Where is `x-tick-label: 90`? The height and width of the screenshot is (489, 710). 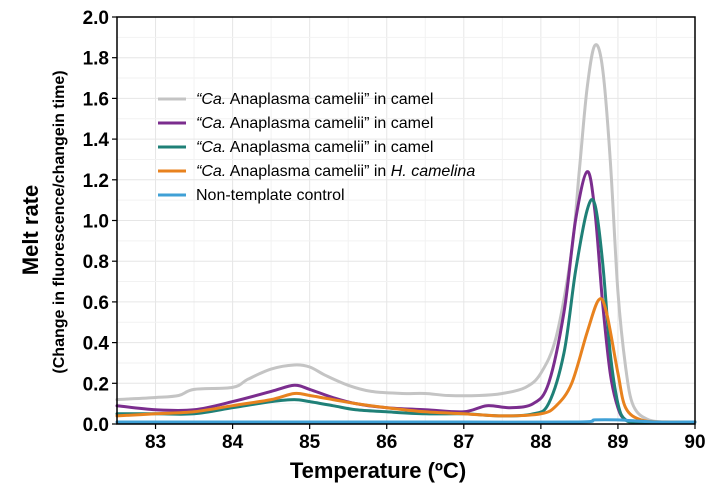 x-tick-label: 90 is located at coordinates (694, 442).